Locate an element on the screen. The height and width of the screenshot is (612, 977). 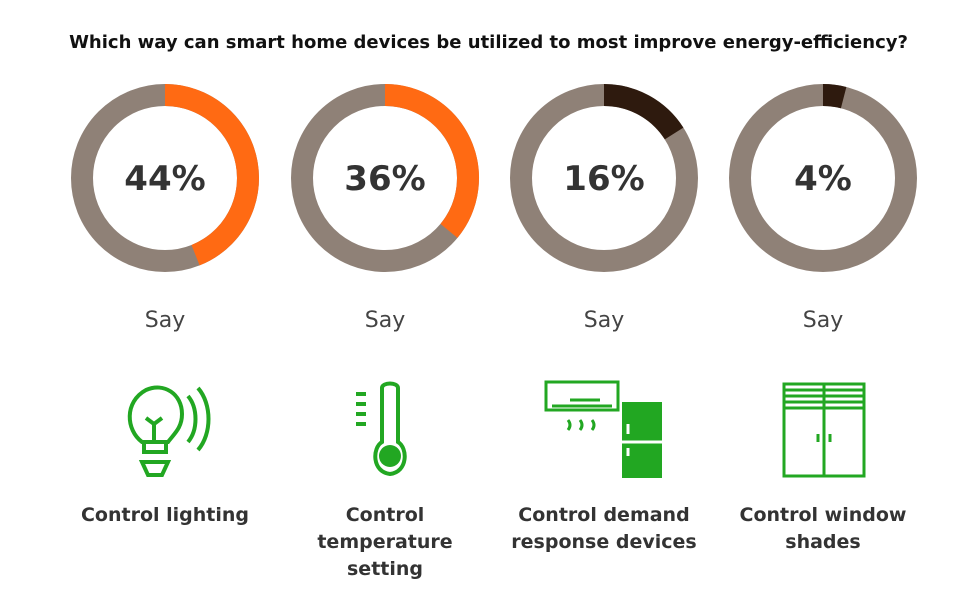
donut-chart: 16% is located at coordinates (604, 178).